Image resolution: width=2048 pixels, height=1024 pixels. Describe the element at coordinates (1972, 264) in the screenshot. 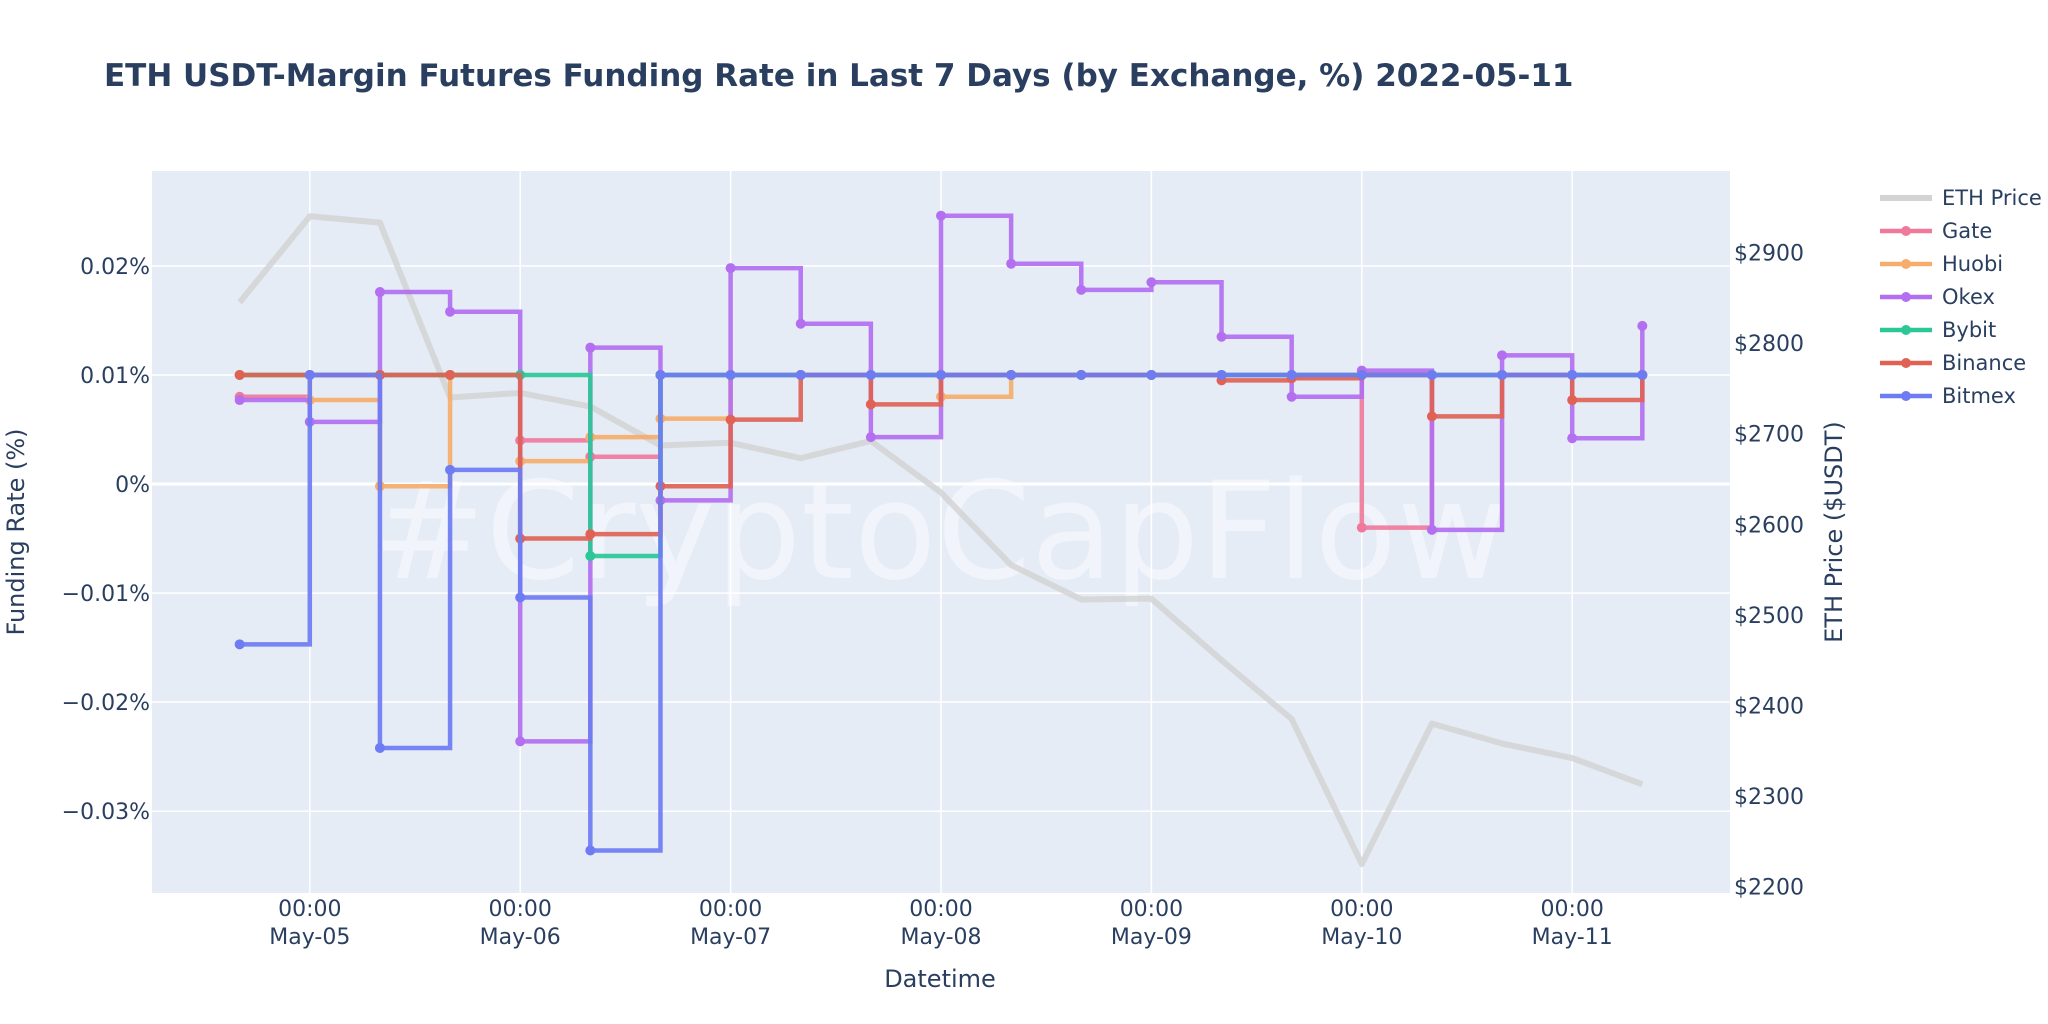

I see `legend-label-huobi: Huobi` at that location.